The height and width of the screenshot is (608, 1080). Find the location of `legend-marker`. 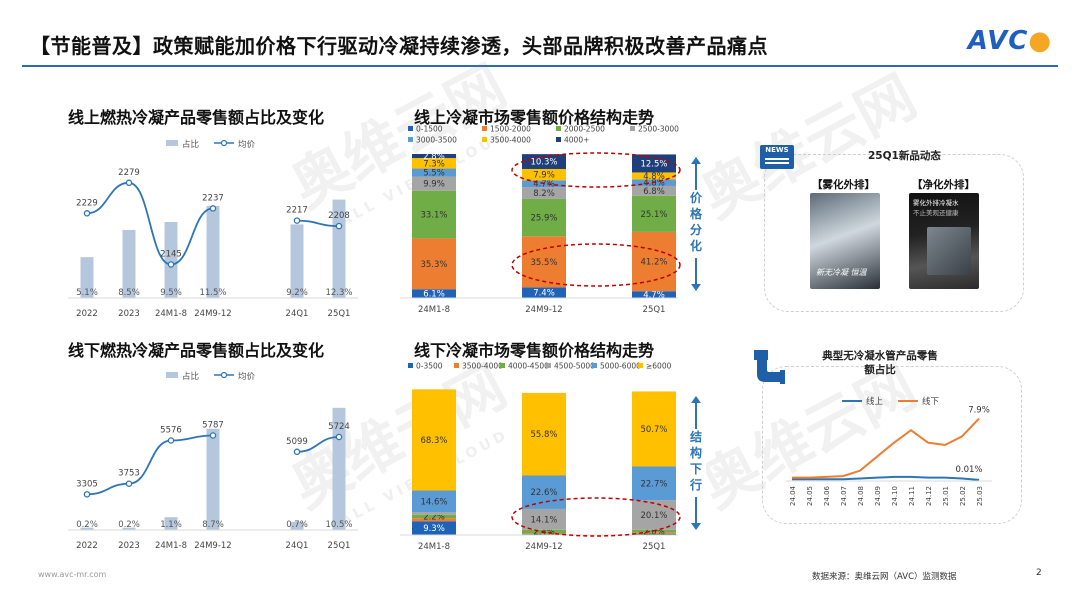

legend-marker is located at coordinates (224, 143).